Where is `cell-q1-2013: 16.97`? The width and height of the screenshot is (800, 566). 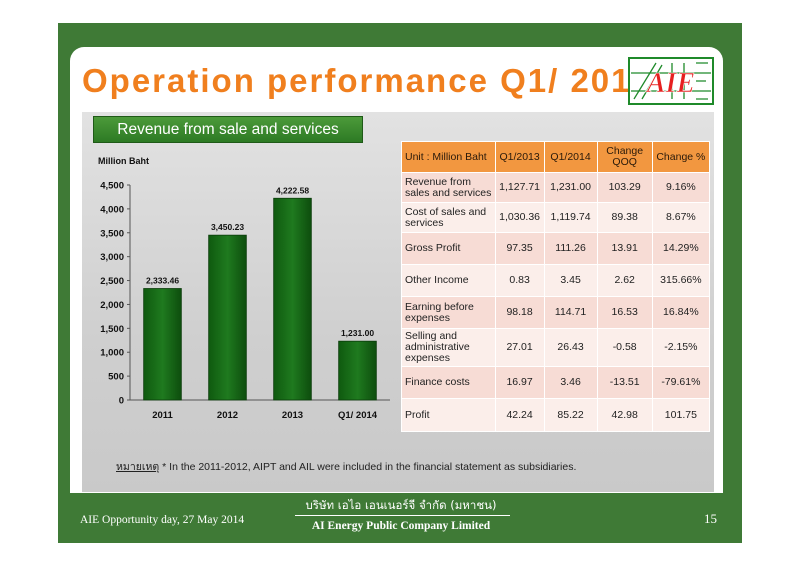
cell-q1-2013: 16.97 is located at coordinates (519, 382).